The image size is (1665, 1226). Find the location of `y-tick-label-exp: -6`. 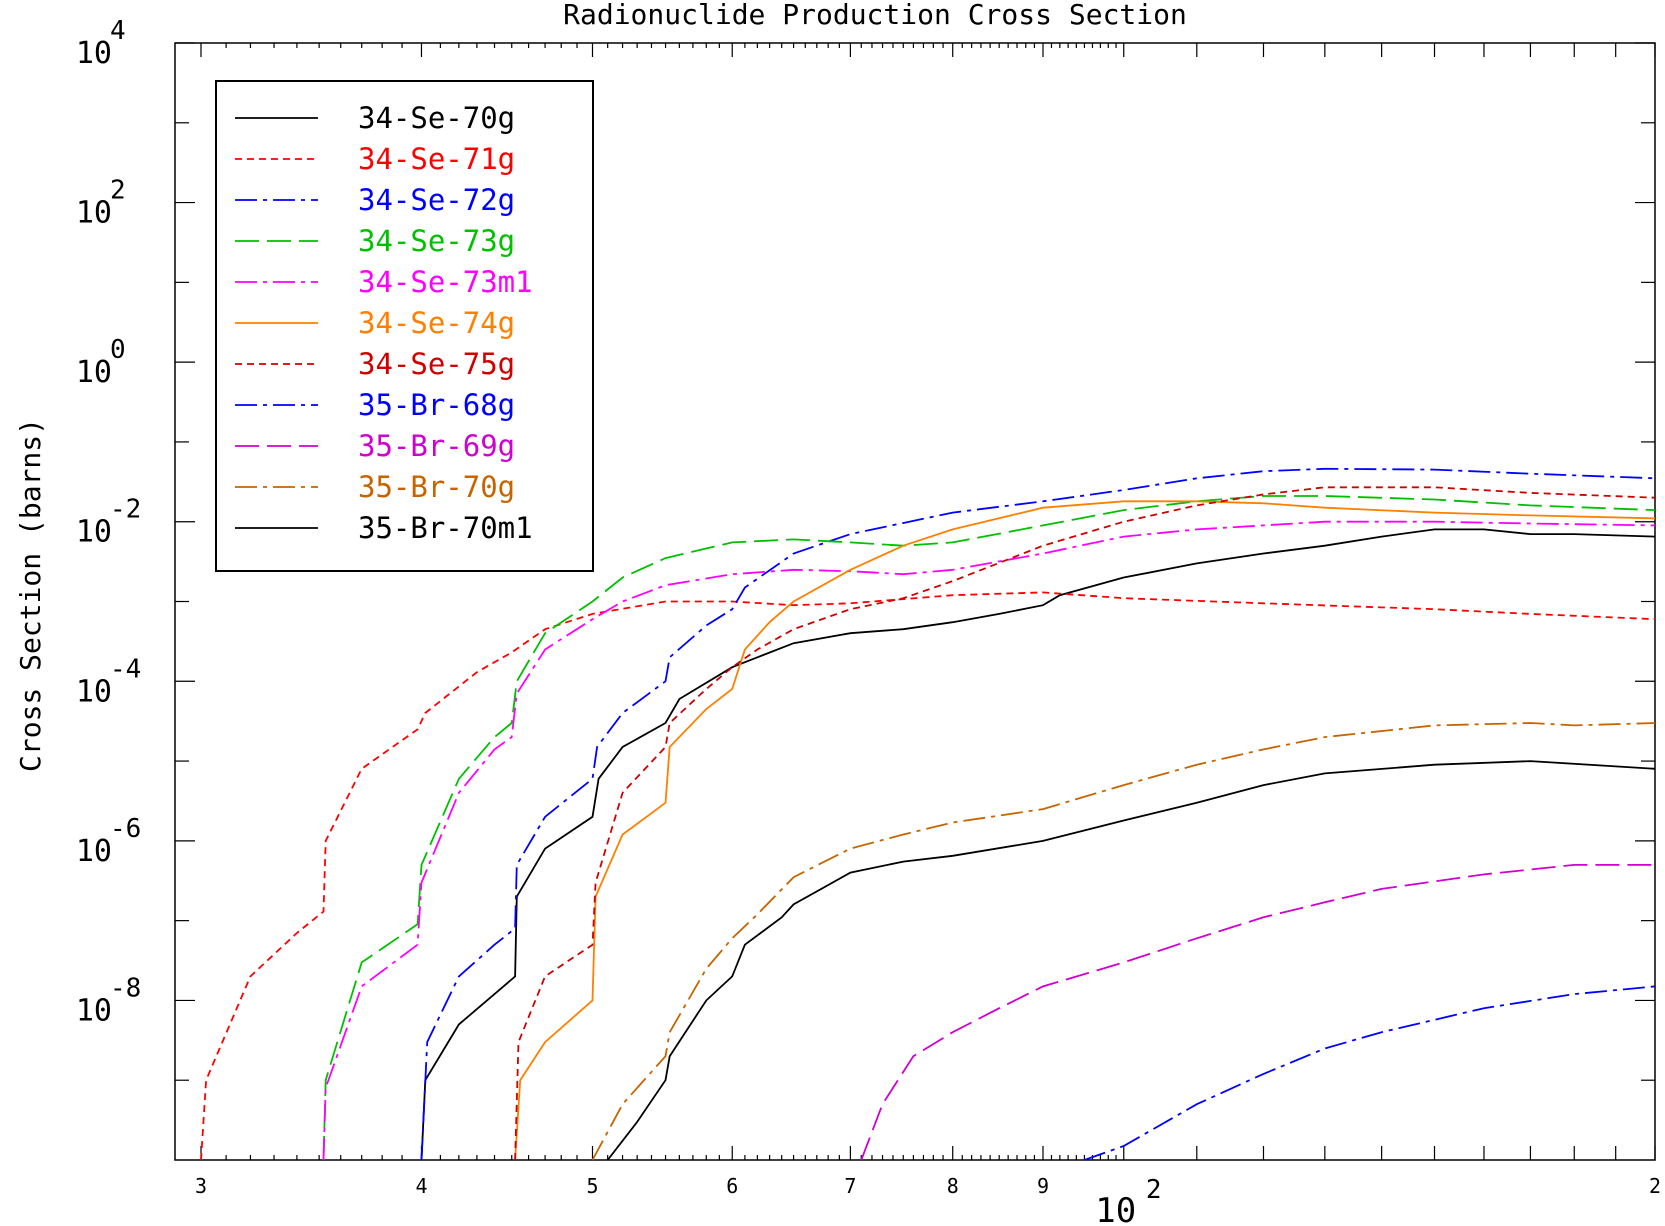

y-tick-label-exp: -6 is located at coordinates (125, 829).